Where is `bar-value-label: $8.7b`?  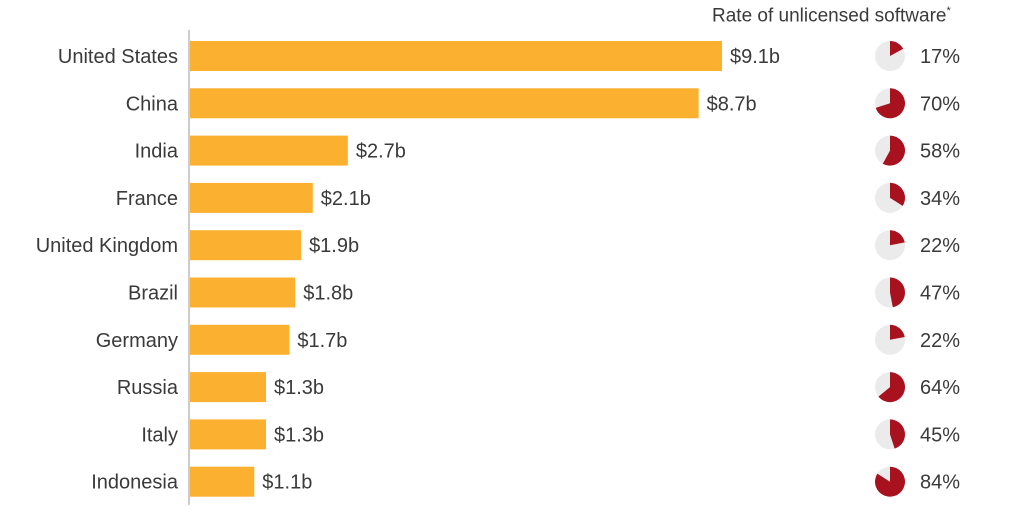 bar-value-label: $8.7b is located at coordinates (732, 104).